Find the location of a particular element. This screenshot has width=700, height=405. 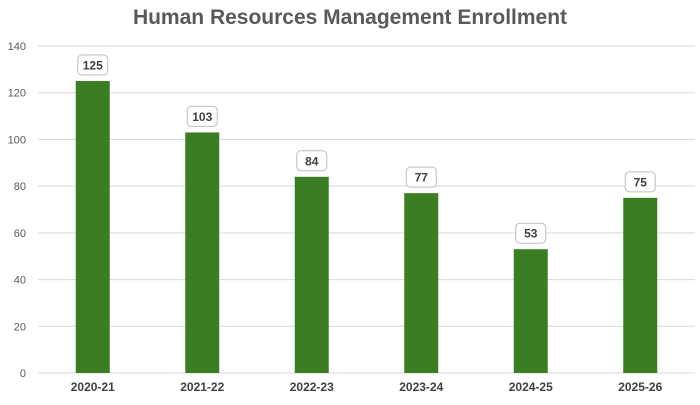

data-label: 103 is located at coordinates (202, 117).